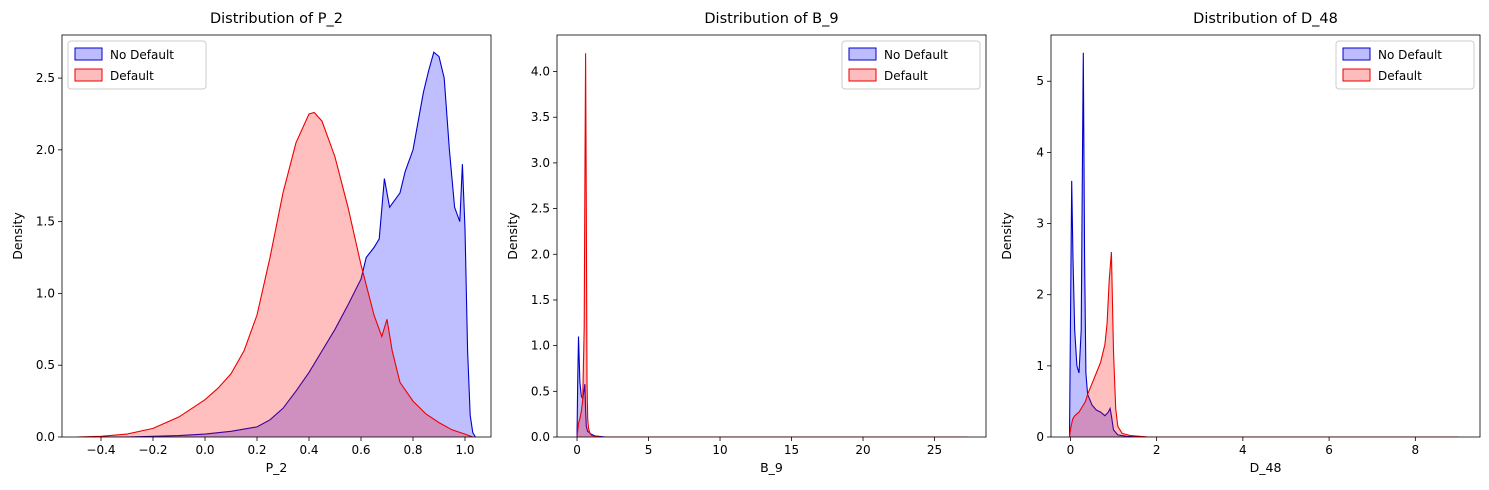 This screenshot has width=1489, height=490. What do you see at coordinates (540, 72) in the screenshot?
I see `y-tick-label: 4.0` at bounding box center [540, 72].